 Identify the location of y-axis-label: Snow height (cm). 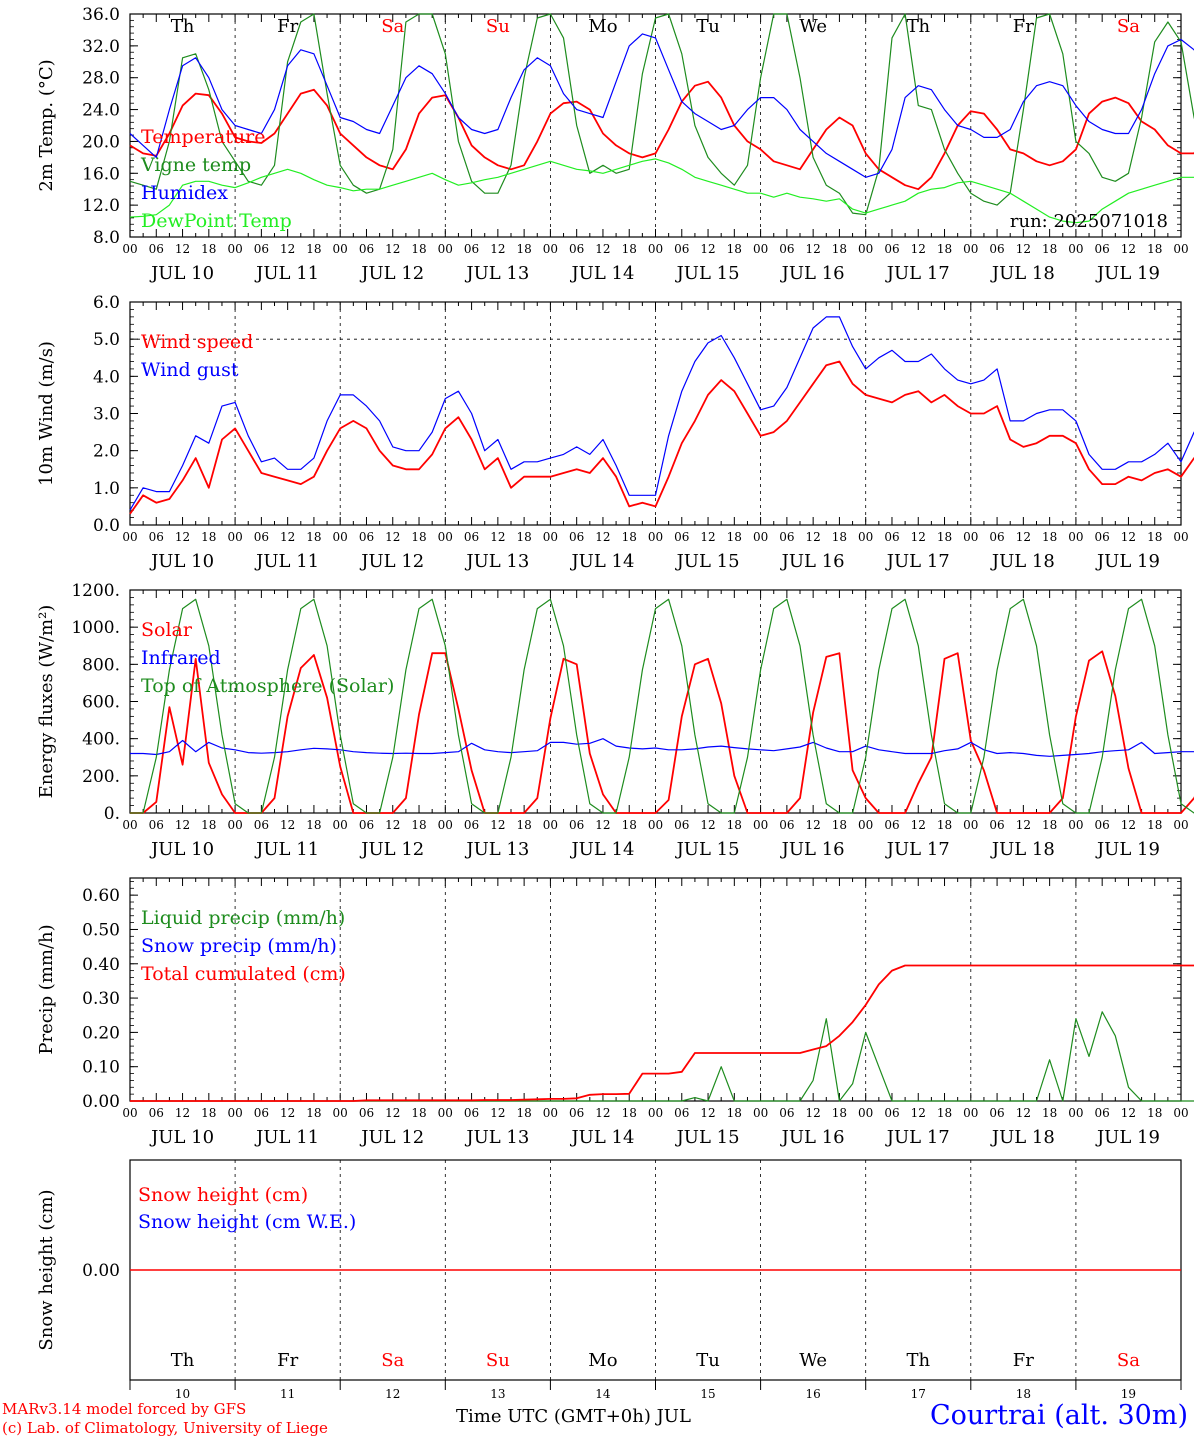
(46, 1269).